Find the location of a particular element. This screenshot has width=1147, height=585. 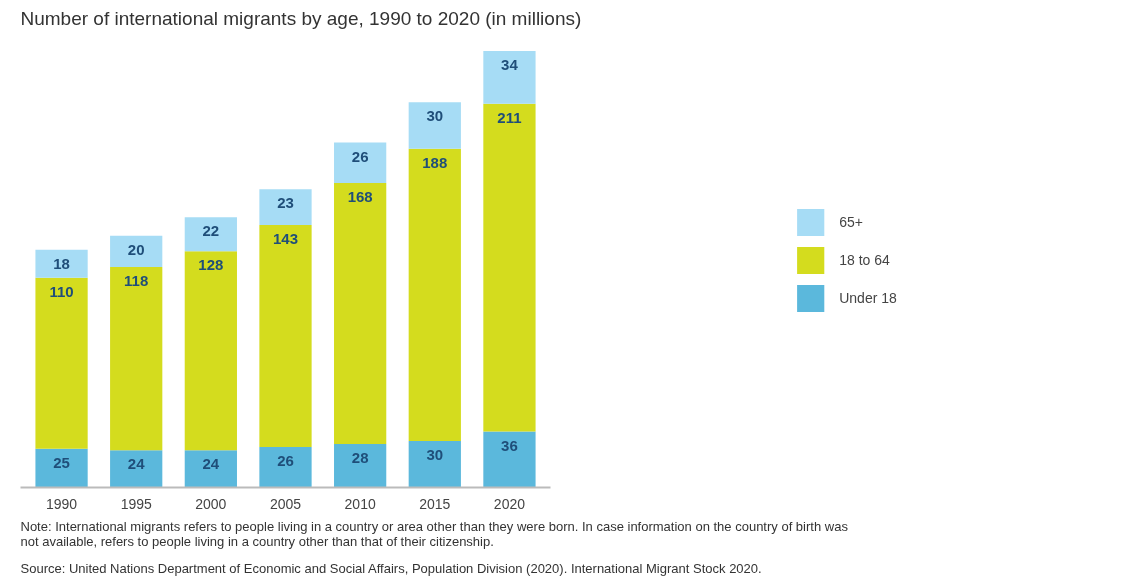

data-label: 22 is located at coordinates (211, 231).